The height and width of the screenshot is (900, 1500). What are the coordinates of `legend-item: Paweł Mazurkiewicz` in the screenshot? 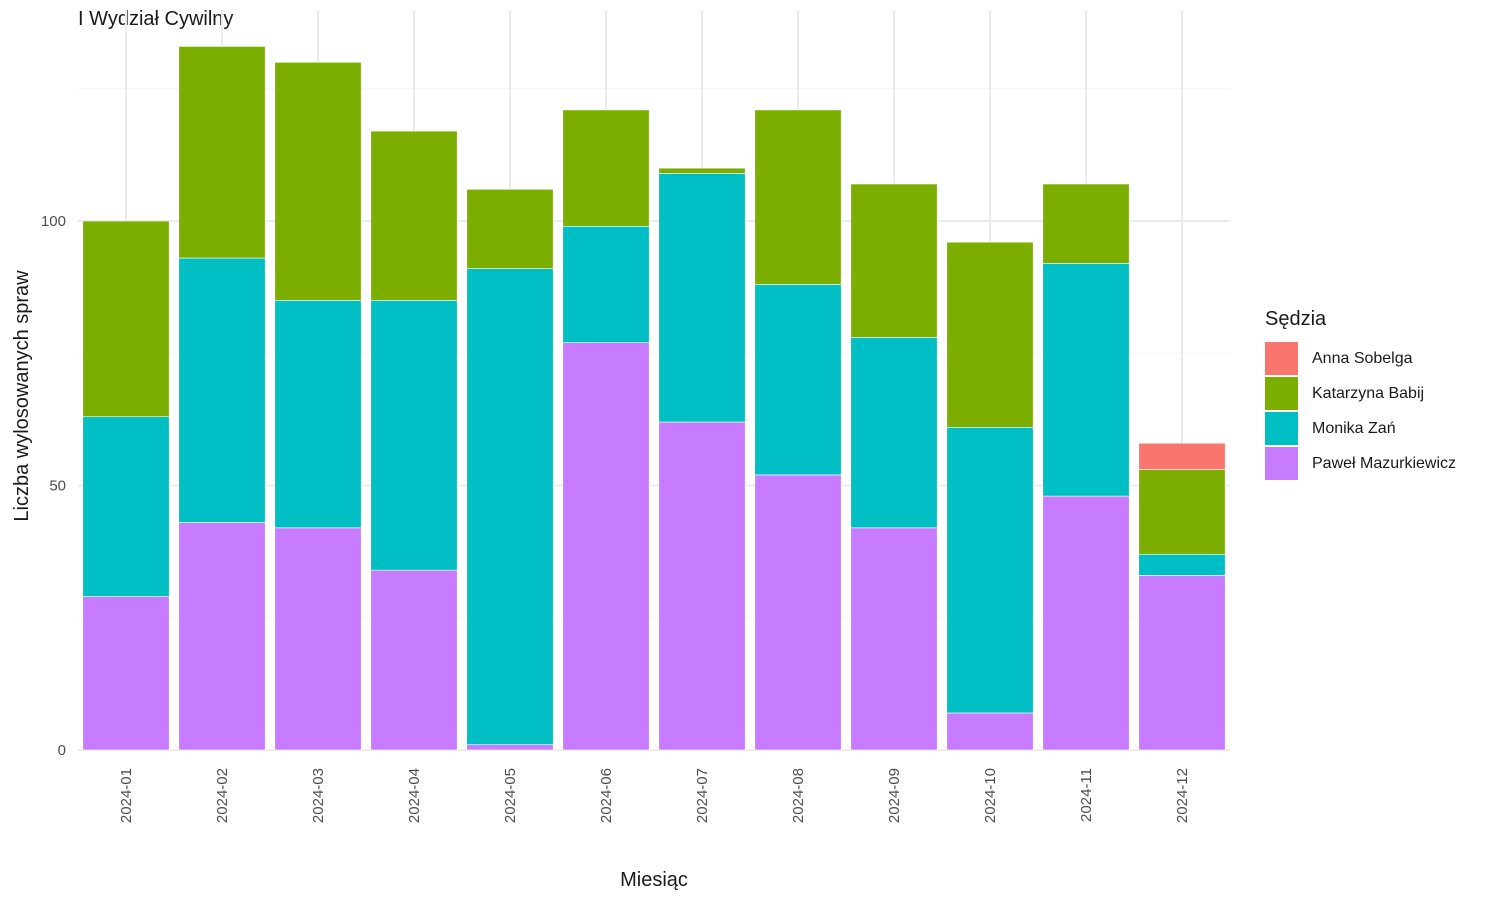 It's located at (1360, 463).